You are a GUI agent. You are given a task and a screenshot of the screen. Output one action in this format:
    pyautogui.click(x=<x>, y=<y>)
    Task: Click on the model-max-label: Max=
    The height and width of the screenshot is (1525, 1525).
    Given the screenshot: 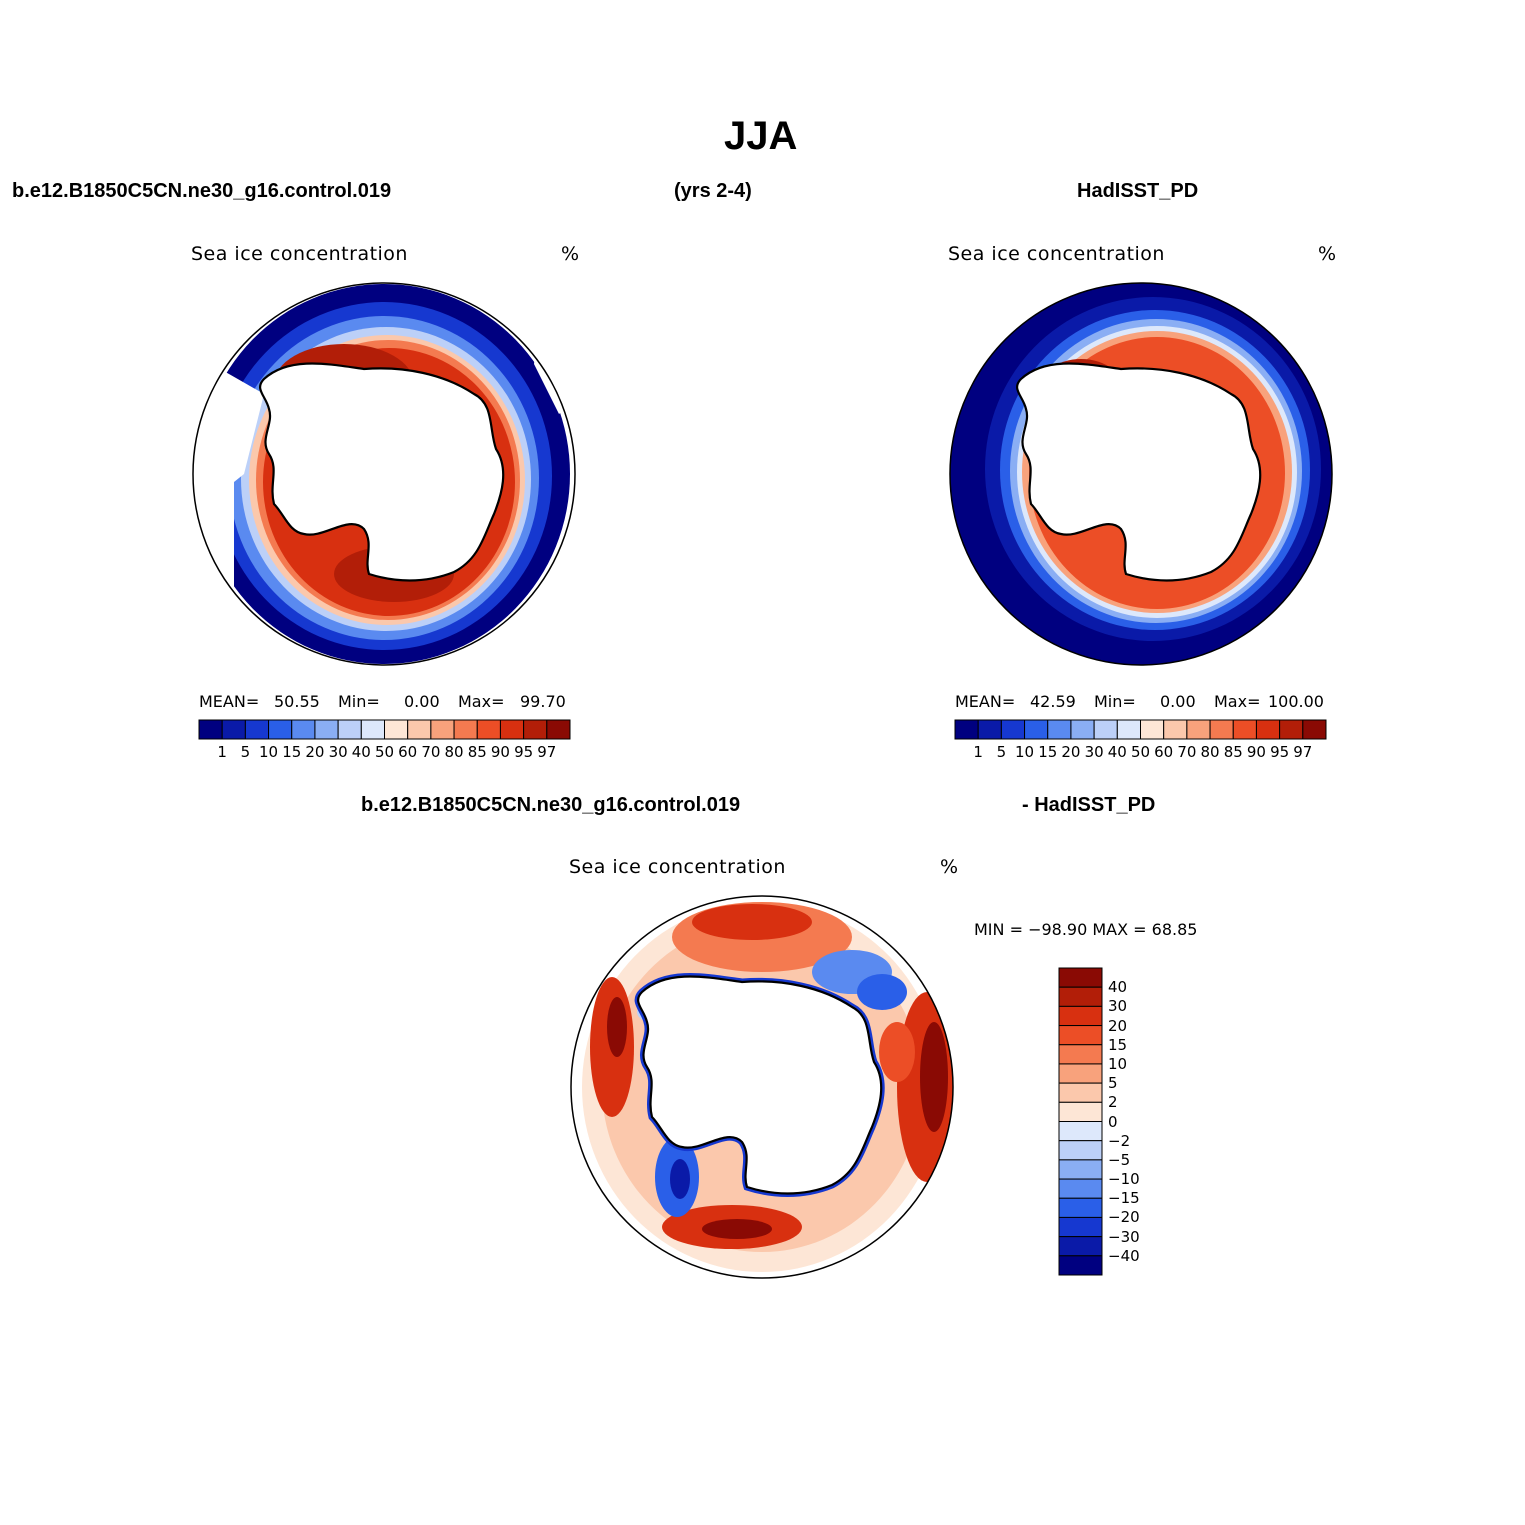 What is the action you would take?
    pyautogui.click(x=481, y=701)
    